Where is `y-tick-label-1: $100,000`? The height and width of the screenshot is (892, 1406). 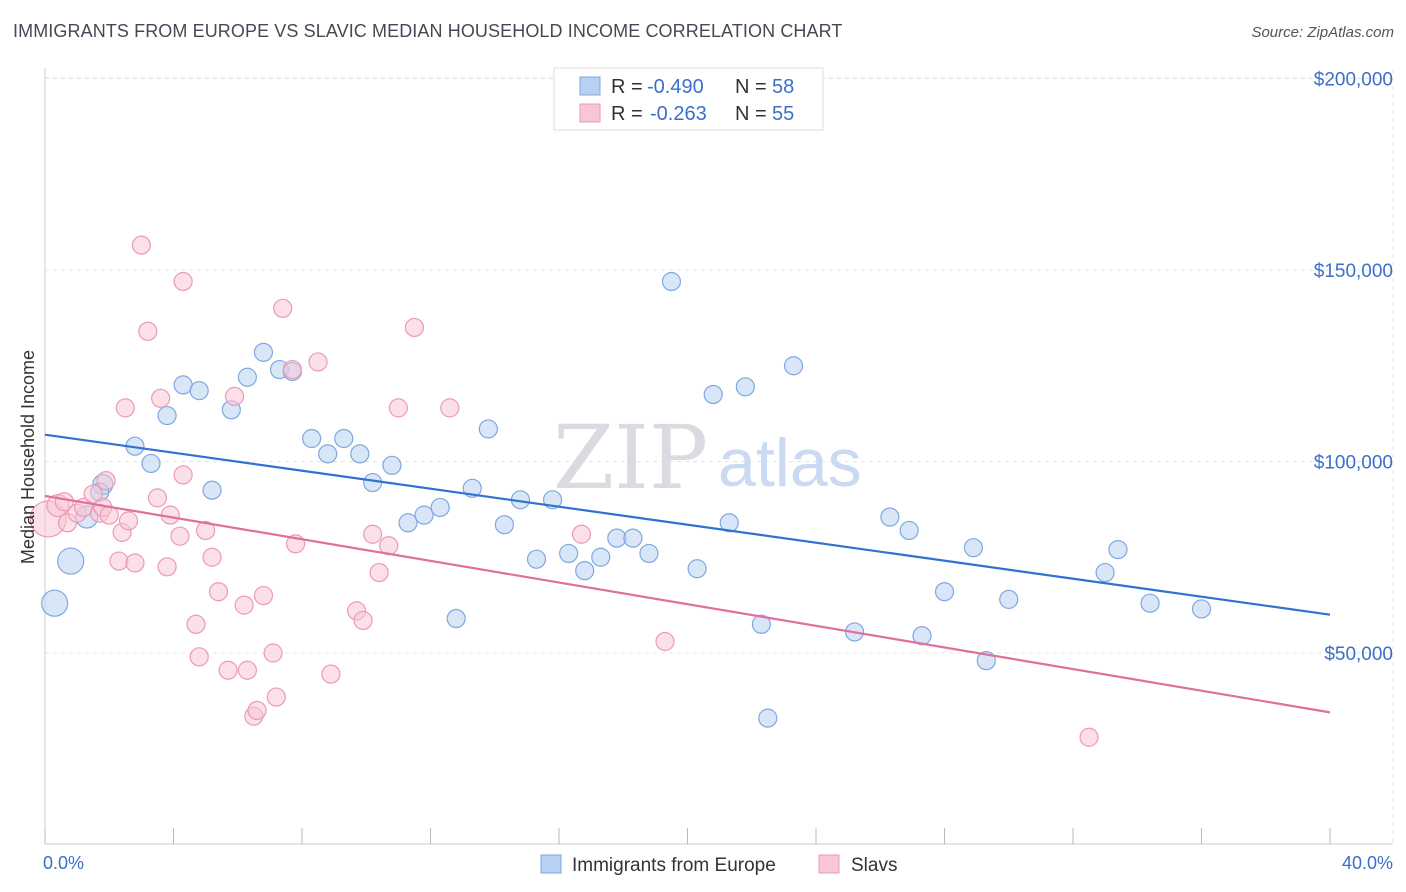 y-tick-label-1: $100,000 is located at coordinates (1353, 463).